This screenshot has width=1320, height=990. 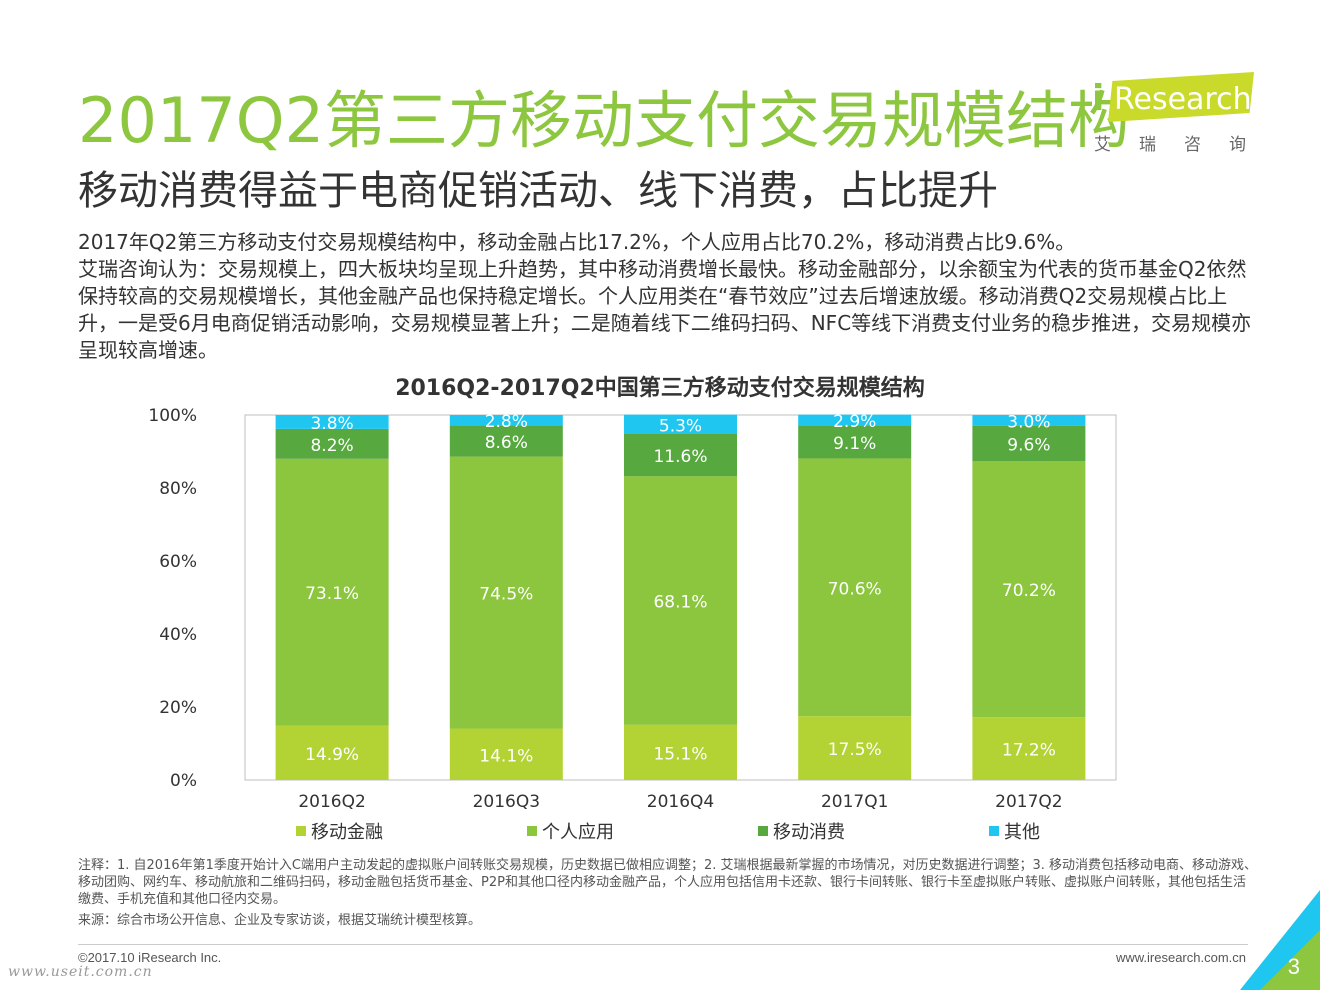 What do you see at coordinates (1029, 751) in the screenshot?
I see `bar-data-label: 17.2%` at bounding box center [1029, 751].